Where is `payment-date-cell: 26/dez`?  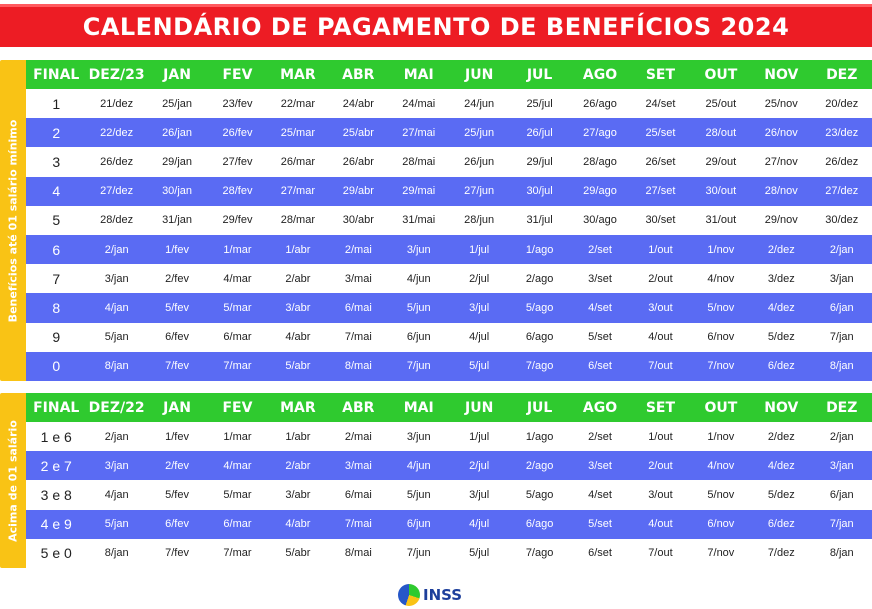
payment-date-cell: 26/dez is located at coordinates (841, 162).